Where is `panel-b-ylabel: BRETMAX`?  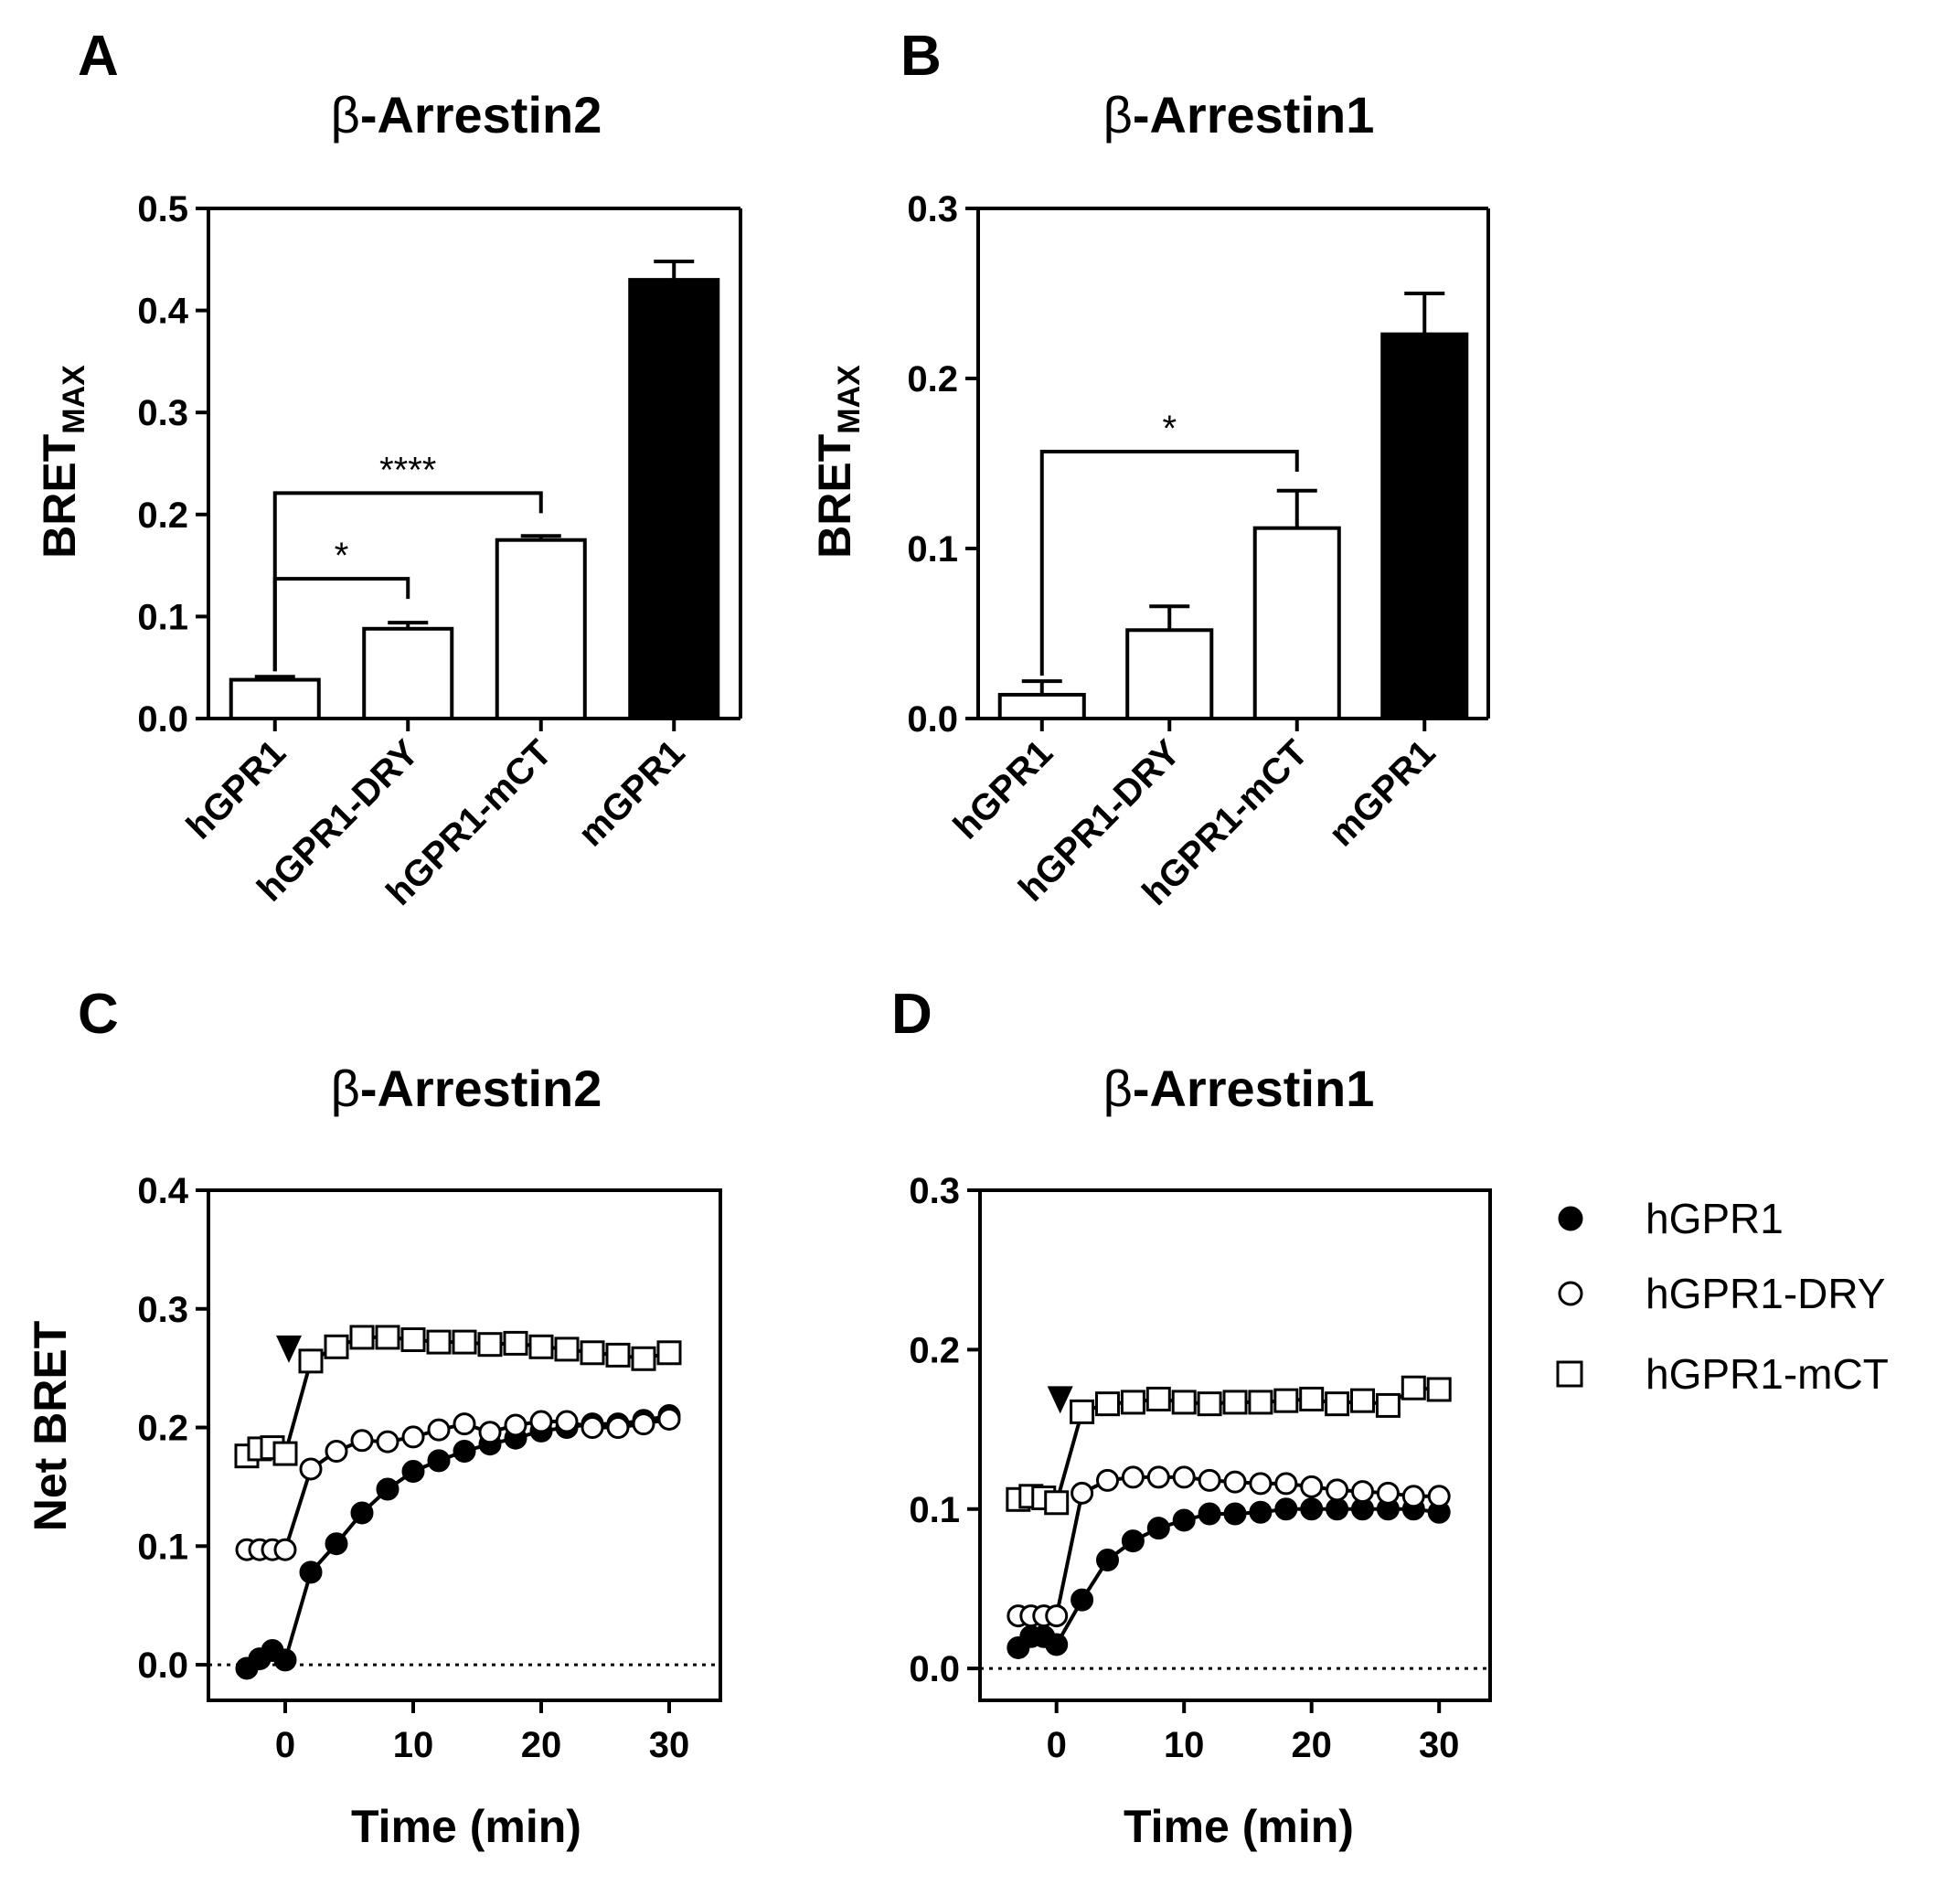
panel-b-ylabel: BRETMAX is located at coordinates (838, 462).